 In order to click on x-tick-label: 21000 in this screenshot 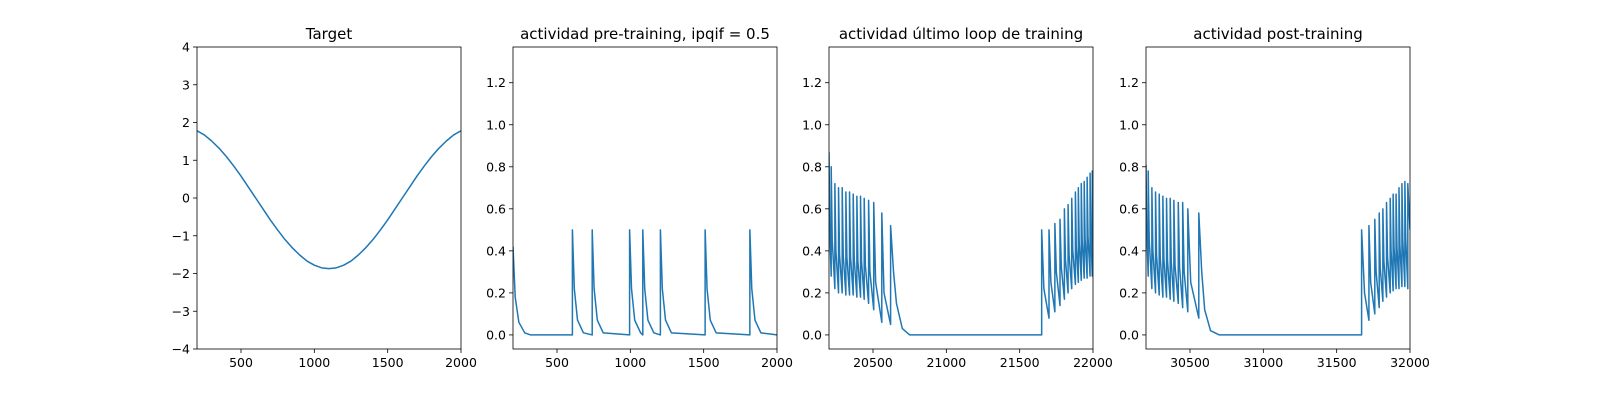, I will do `click(946, 362)`.